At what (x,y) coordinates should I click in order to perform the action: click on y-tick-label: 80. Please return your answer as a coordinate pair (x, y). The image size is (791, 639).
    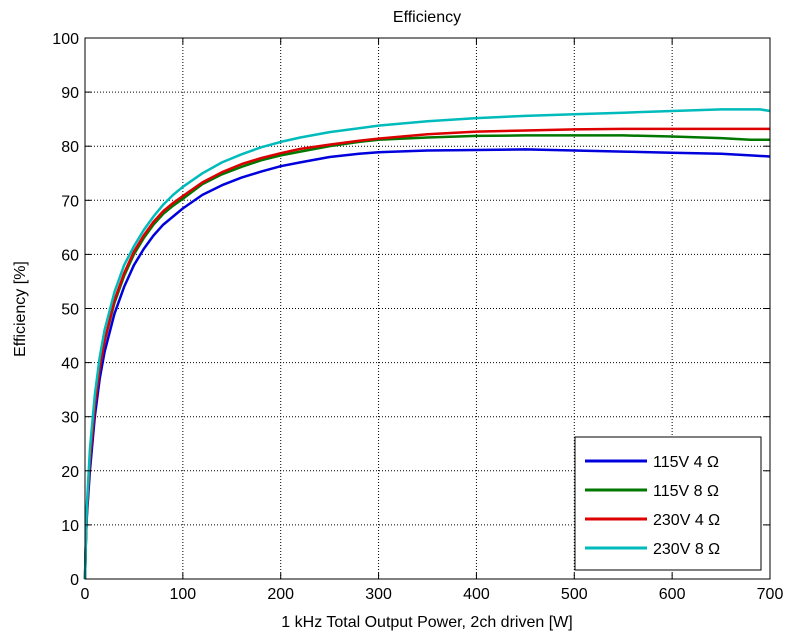
    Looking at the image, I should click on (70, 147).